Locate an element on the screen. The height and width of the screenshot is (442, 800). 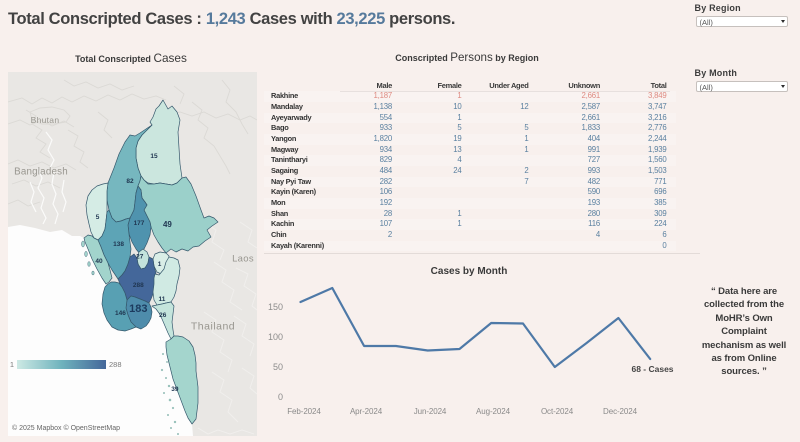
svg-text: 5 is located at coordinates (98, 217).